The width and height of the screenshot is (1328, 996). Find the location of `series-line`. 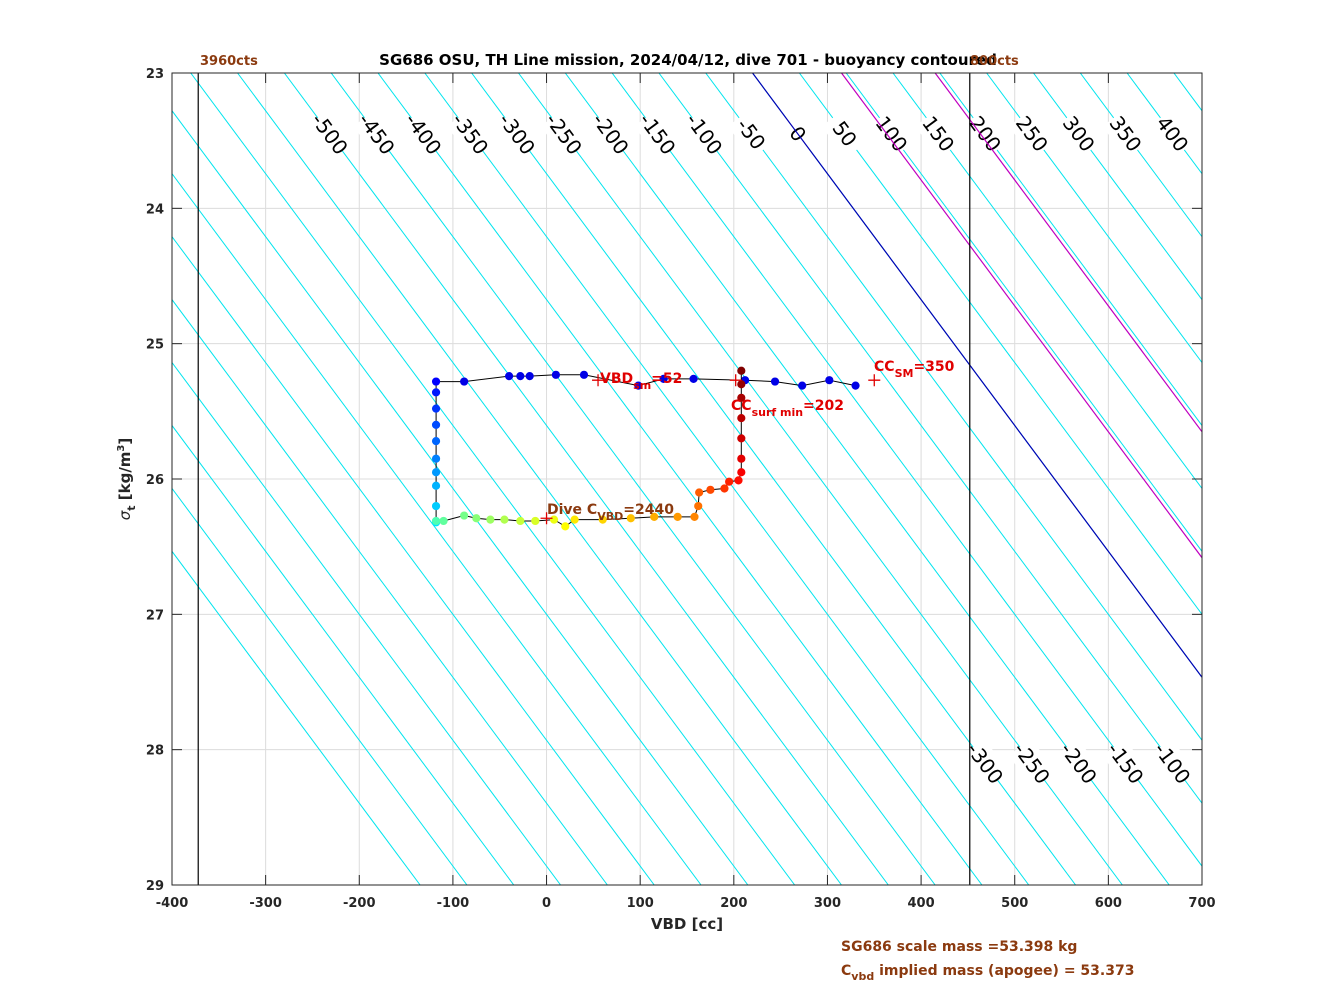

series-line is located at coordinates (645, 448).